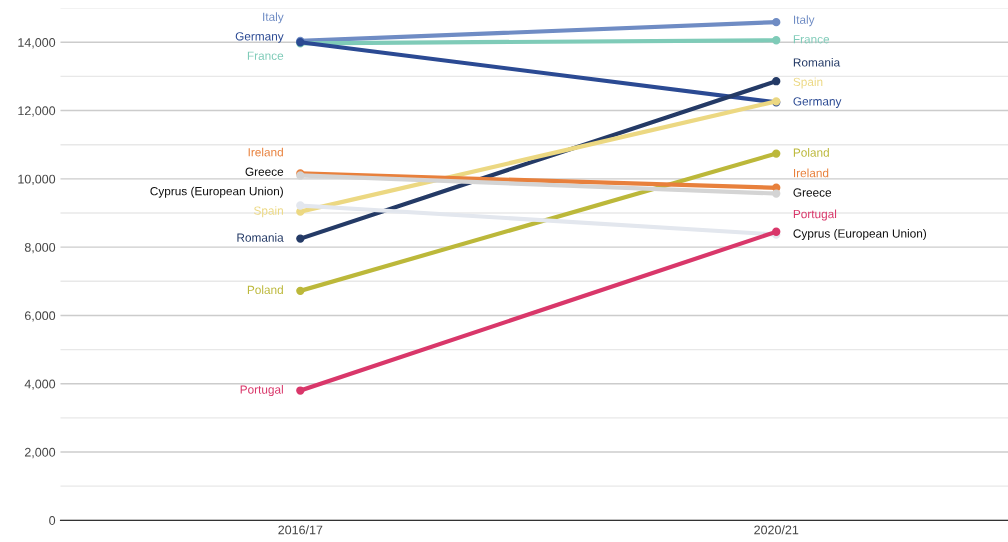 The height and width of the screenshot is (542, 1008). Describe the element at coordinates (811, 173) in the screenshot. I see `series-label: Ireland` at that location.